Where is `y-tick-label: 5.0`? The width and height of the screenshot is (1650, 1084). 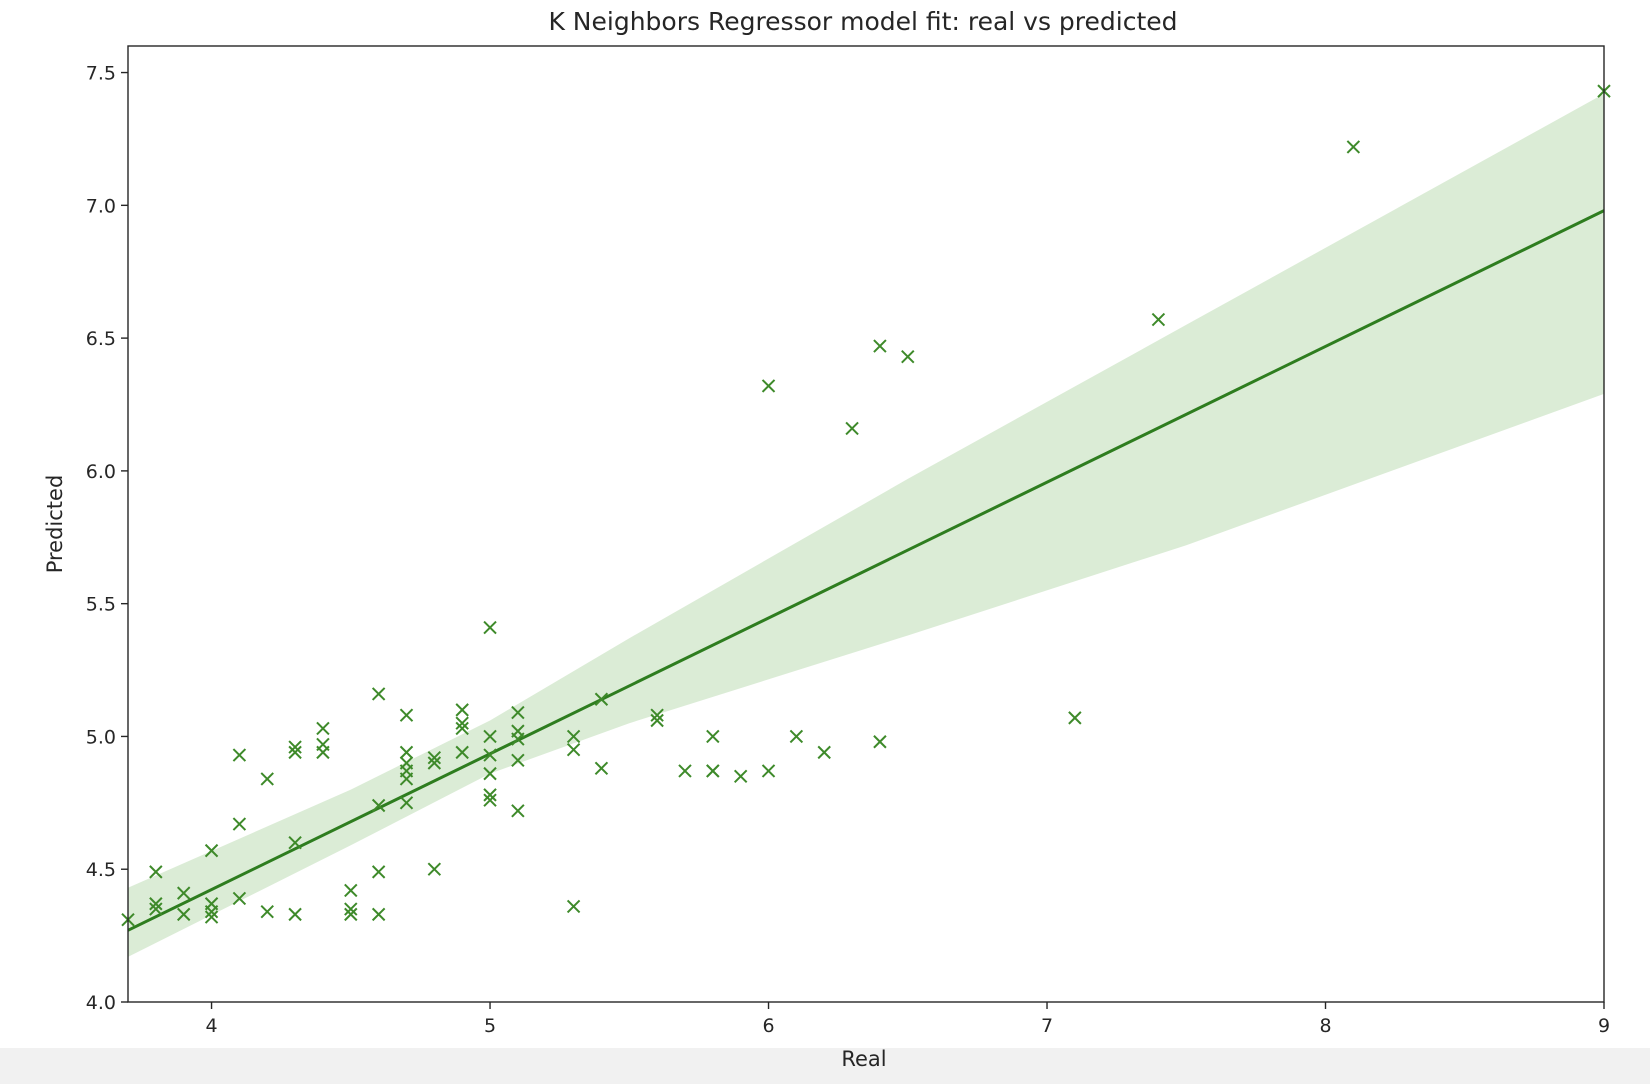
y-tick-label: 5.0 is located at coordinates (101, 737).